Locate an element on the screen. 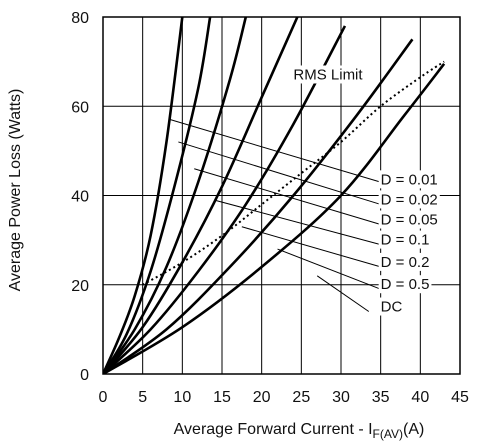 The image size is (477, 445). x-tick-label: 0 is located at coordinates (103, 397).